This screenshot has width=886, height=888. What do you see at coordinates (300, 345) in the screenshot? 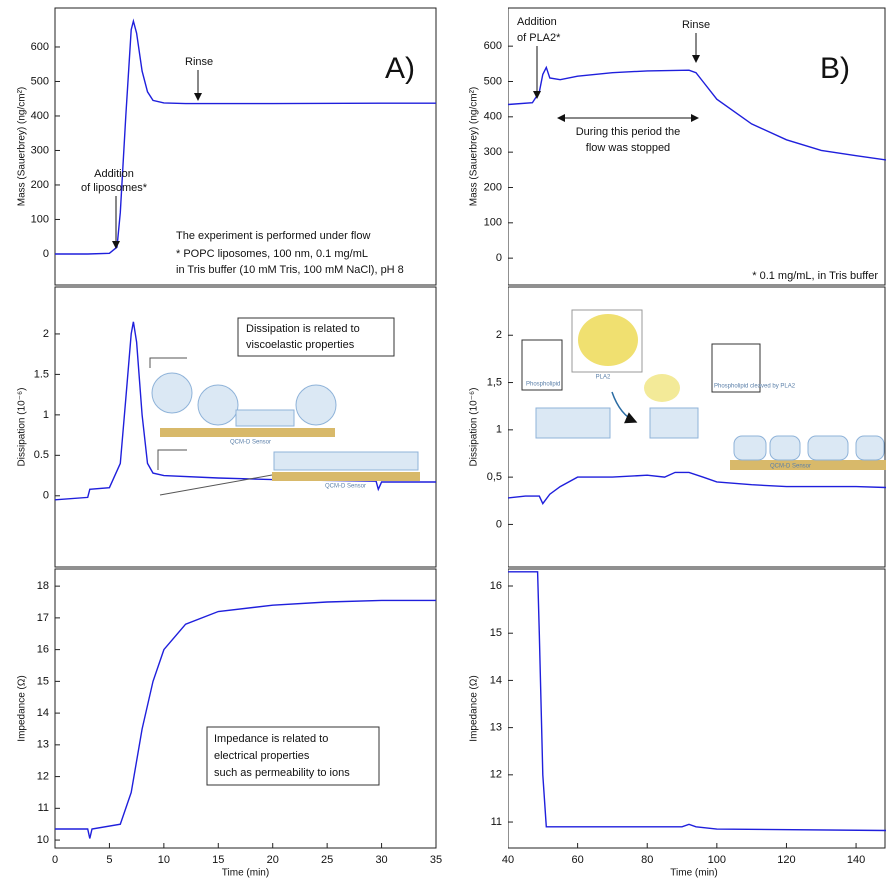
I see `annotation: viscoelastic properties` at bounding box center [300, 345].